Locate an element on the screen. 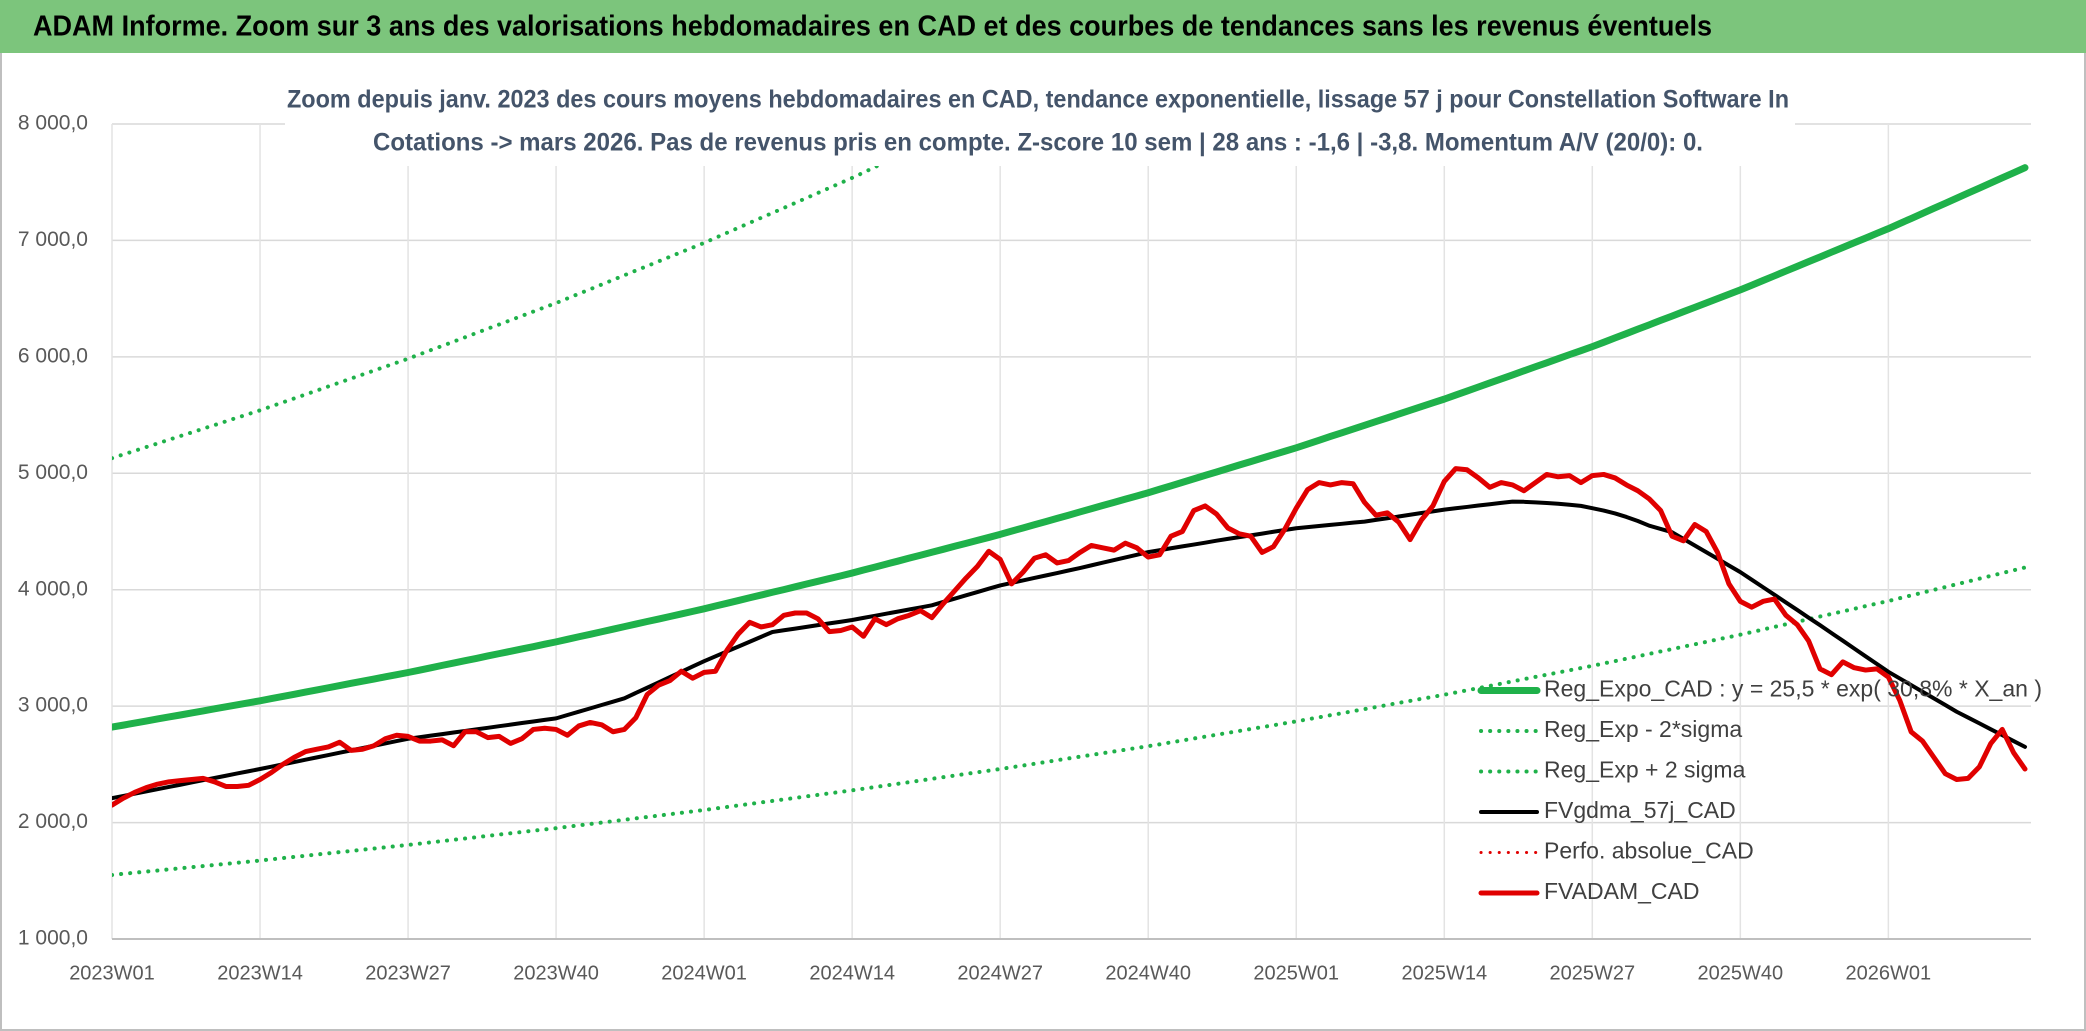  y-tick-label: 2 000,0 is located at coordinates (53, 821).